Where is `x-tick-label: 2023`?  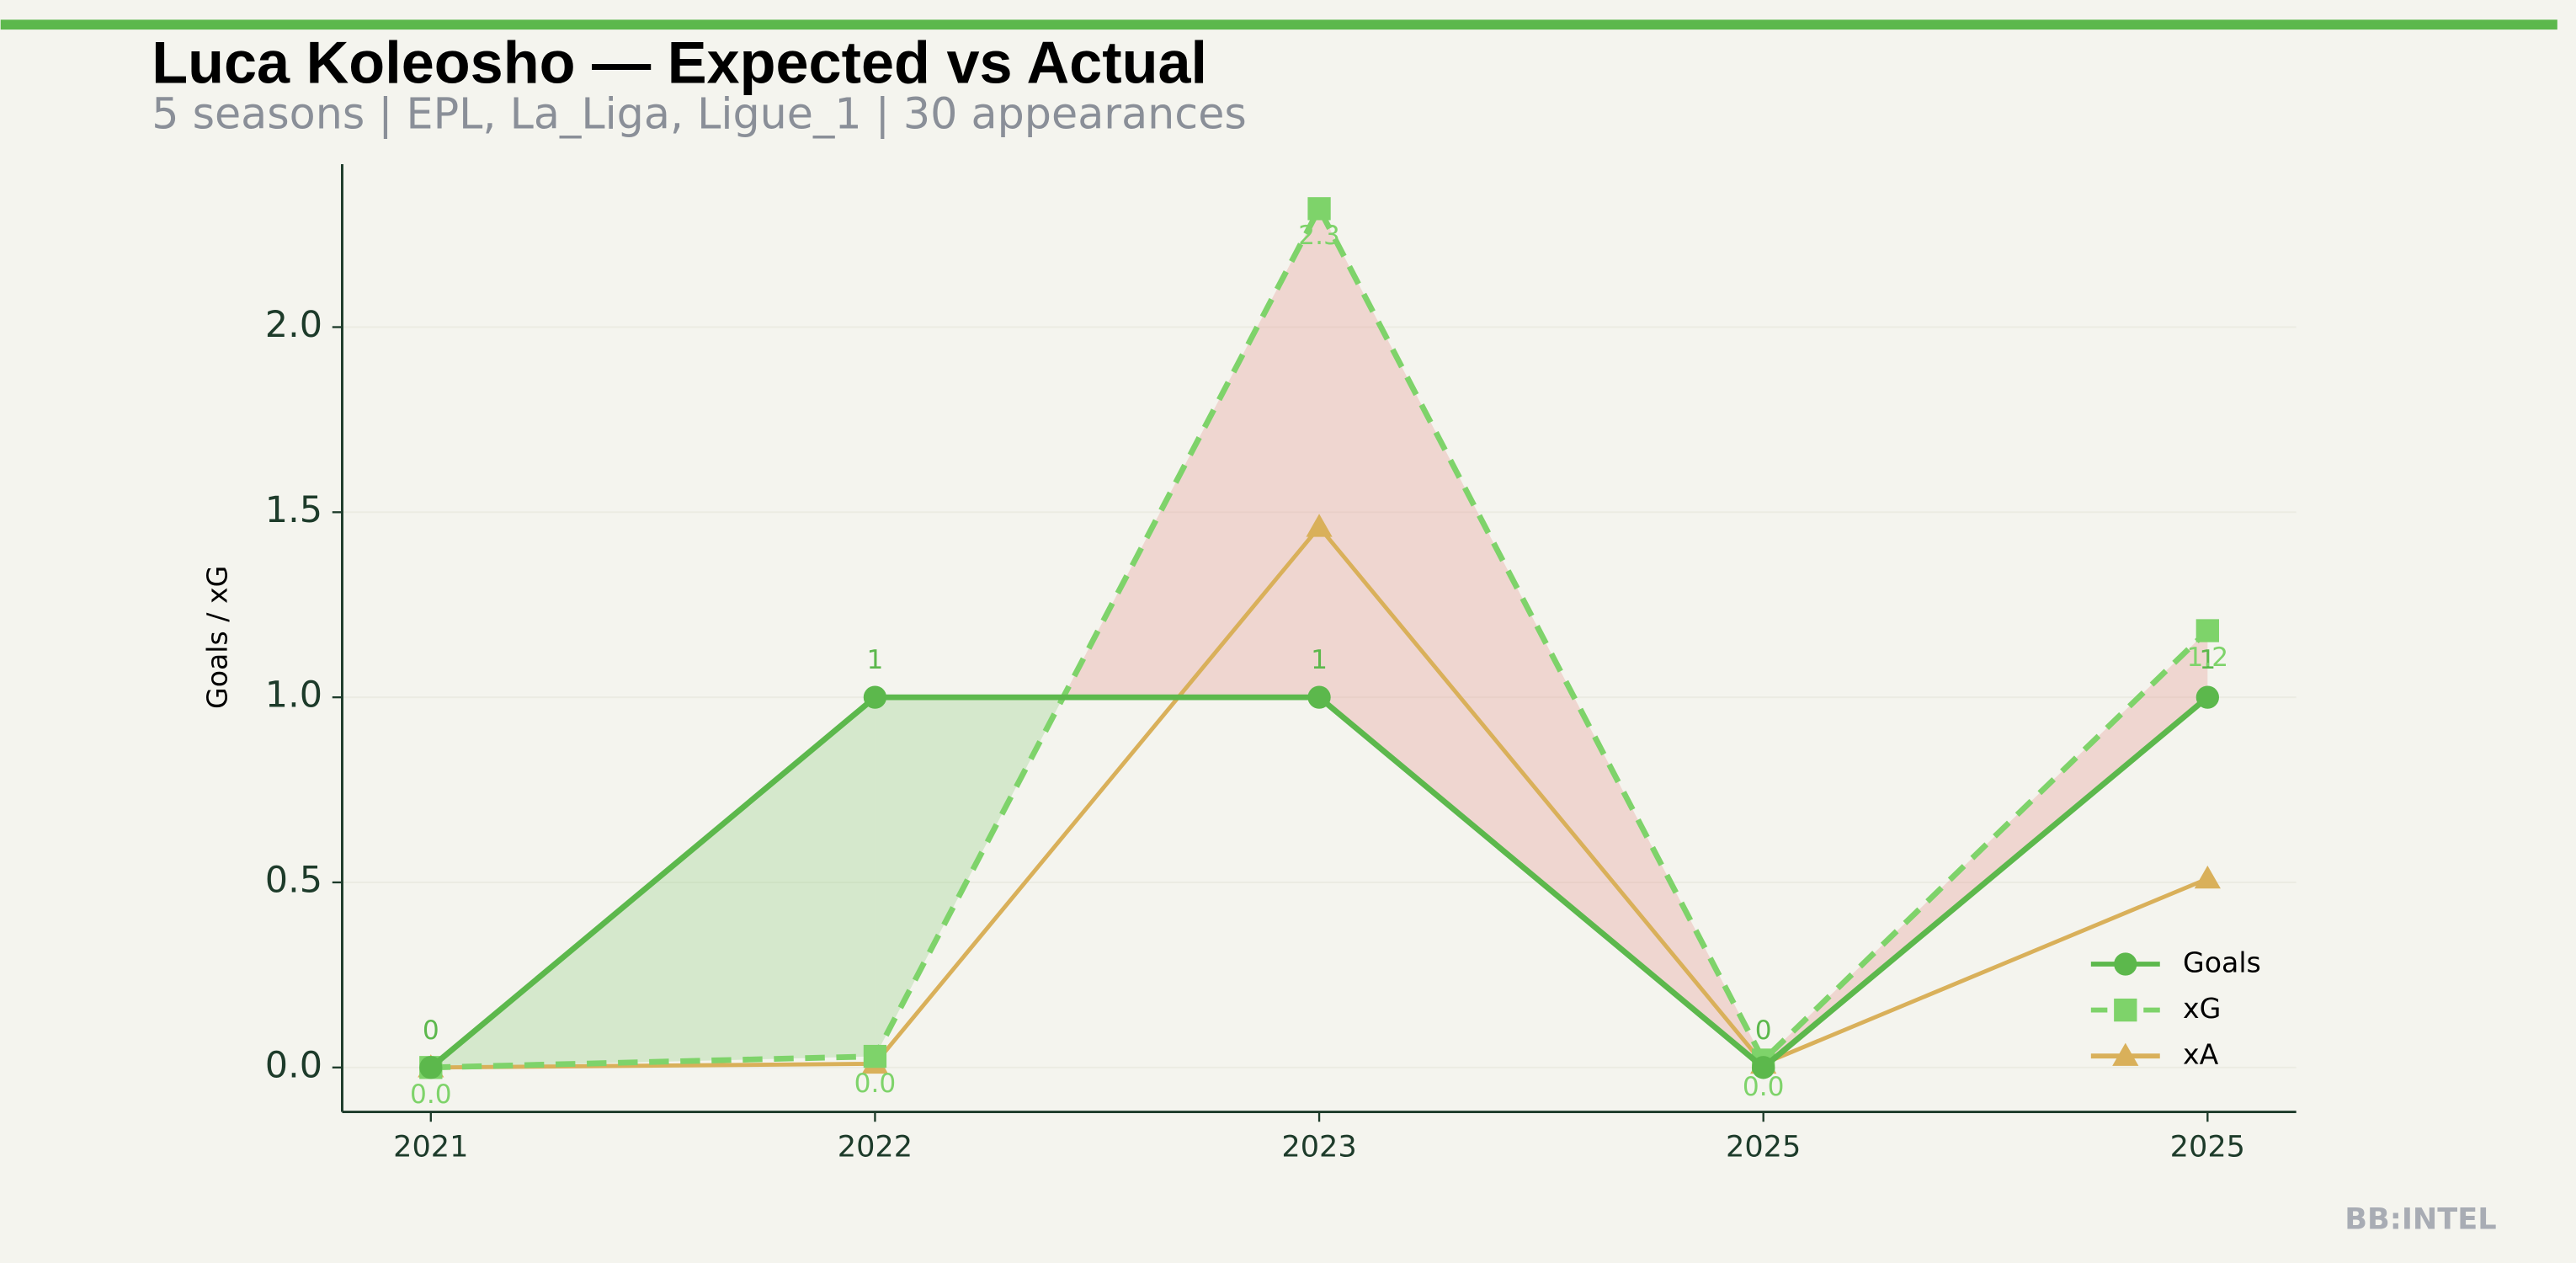
x-tick-label: 2023 is located at coordinates (1319, 1146).